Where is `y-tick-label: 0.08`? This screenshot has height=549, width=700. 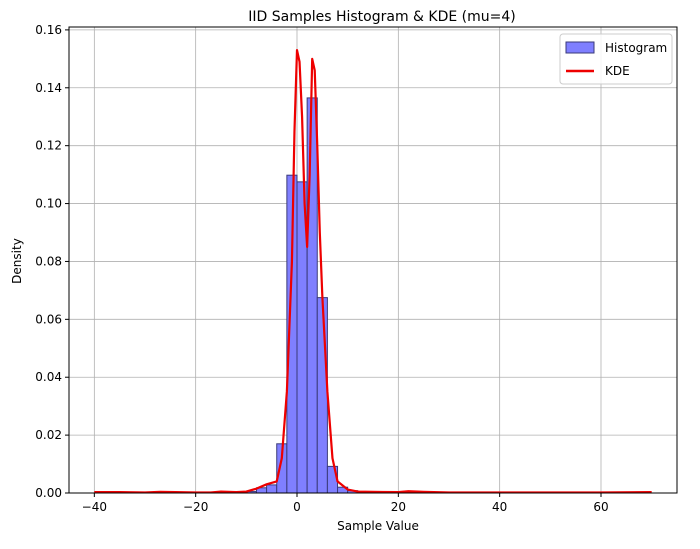
y-tick-label: 0.08 is located at coordinates (48, 261).